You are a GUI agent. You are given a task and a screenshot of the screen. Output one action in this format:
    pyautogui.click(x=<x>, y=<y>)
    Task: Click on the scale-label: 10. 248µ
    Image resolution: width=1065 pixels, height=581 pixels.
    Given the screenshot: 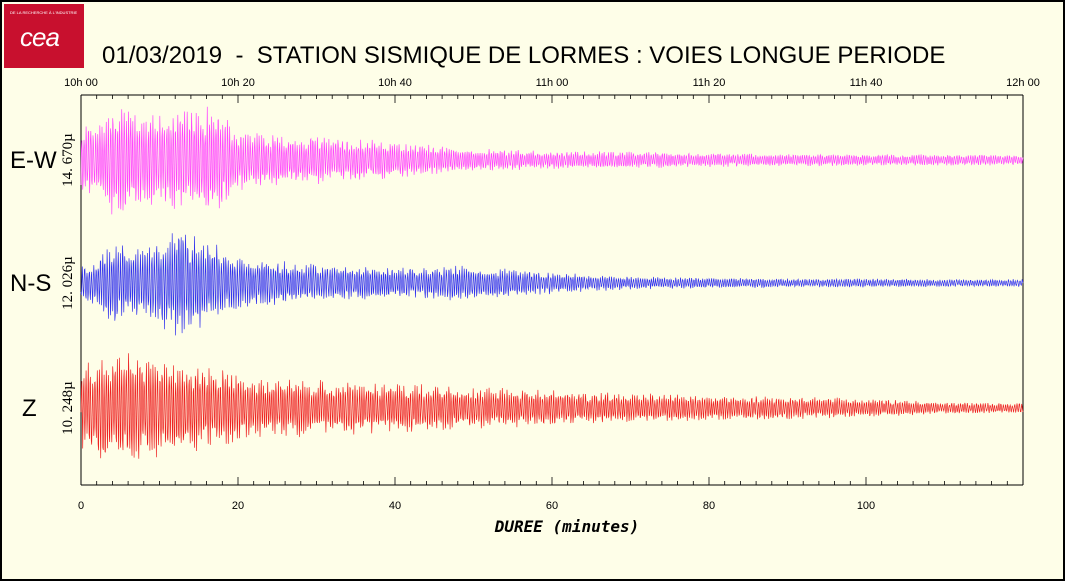 What is the action you would take?
    pyautogui.click(x=68, y=408)
    